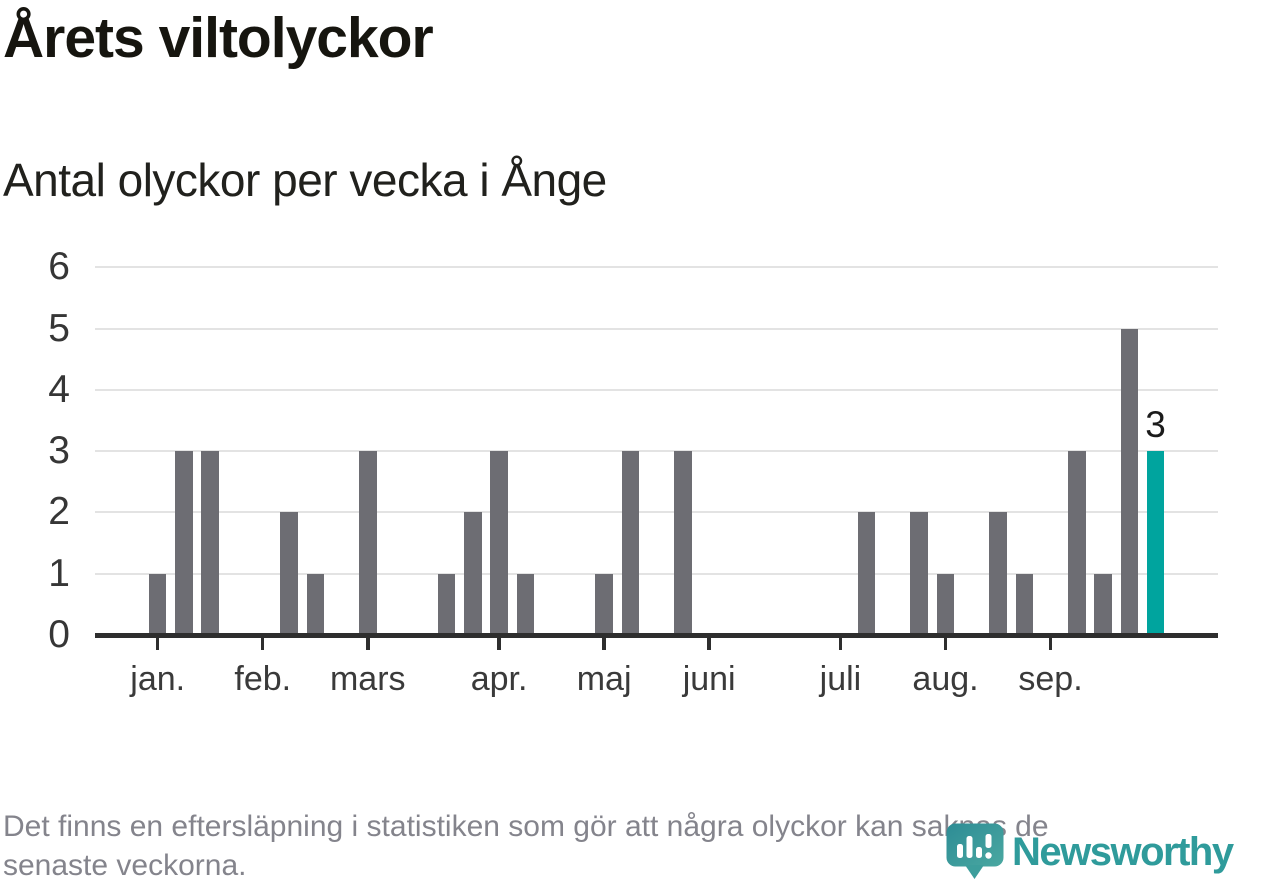 This screenshot has width=1262, height=879. I want to click on chart-title: Årets viltolyckor, so click(218, 38).